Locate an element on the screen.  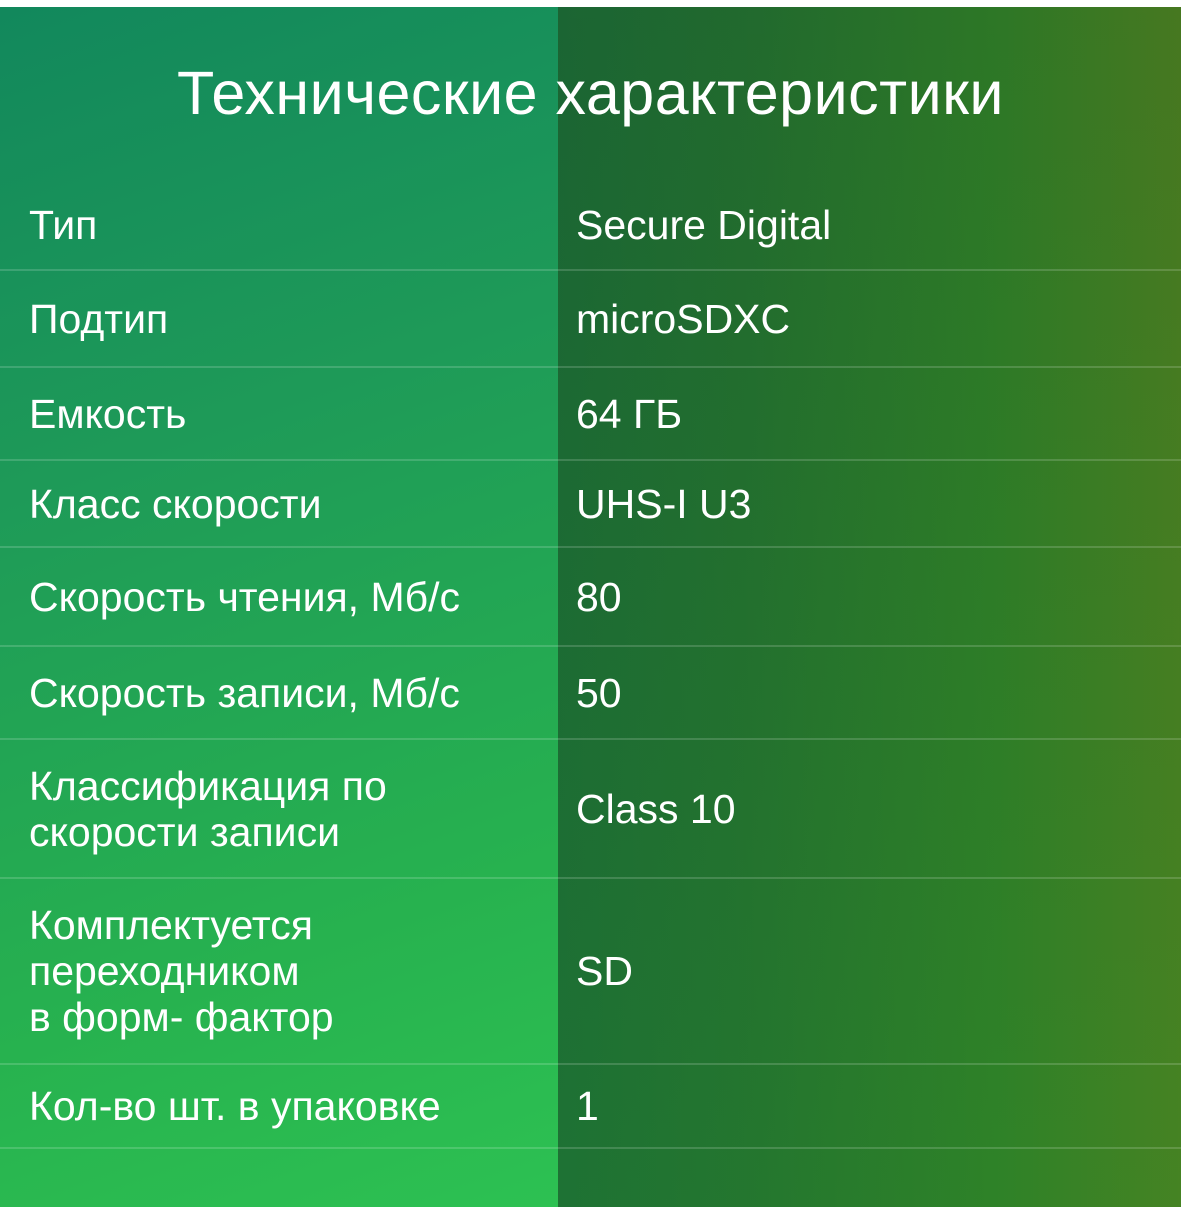
spec-row: Кол-во шт. в упаковке 1 is located at coordinates (590, 1107).